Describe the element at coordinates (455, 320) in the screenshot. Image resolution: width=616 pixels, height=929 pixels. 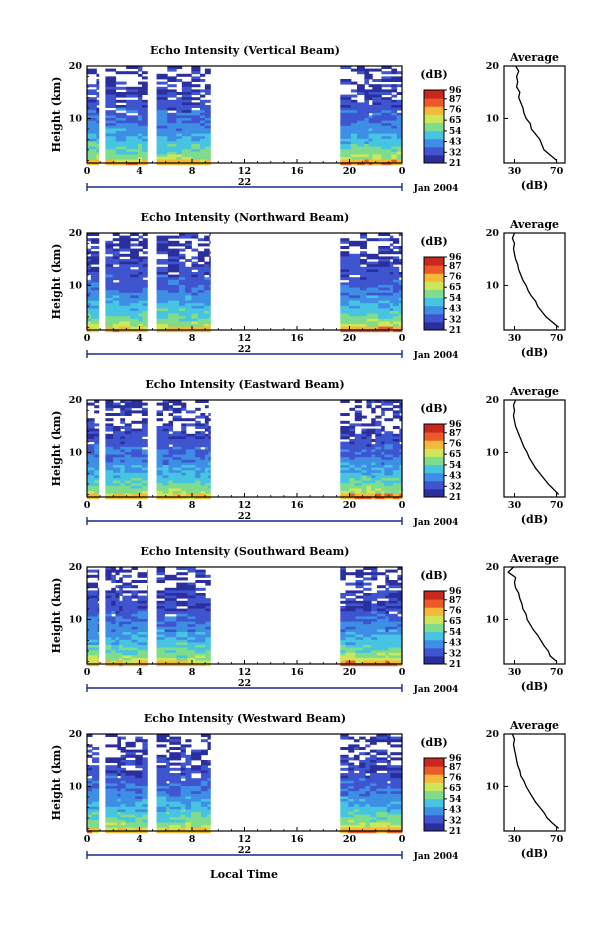
I see `colorbar-tick-label: 32` at that location.